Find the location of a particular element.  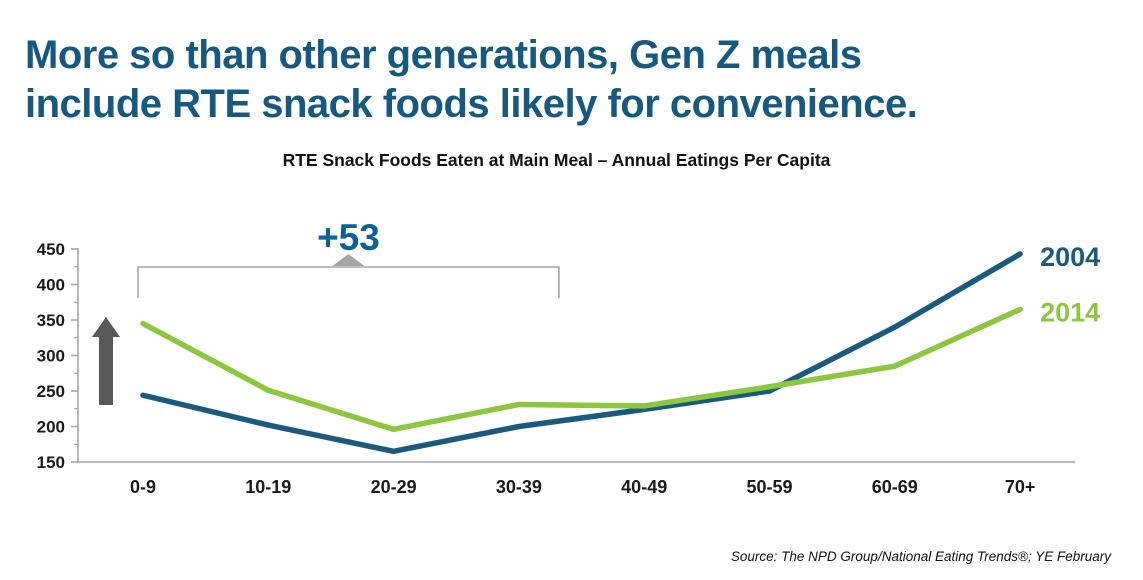

y-tick-label: 200 is located at coordinates (51, 427).